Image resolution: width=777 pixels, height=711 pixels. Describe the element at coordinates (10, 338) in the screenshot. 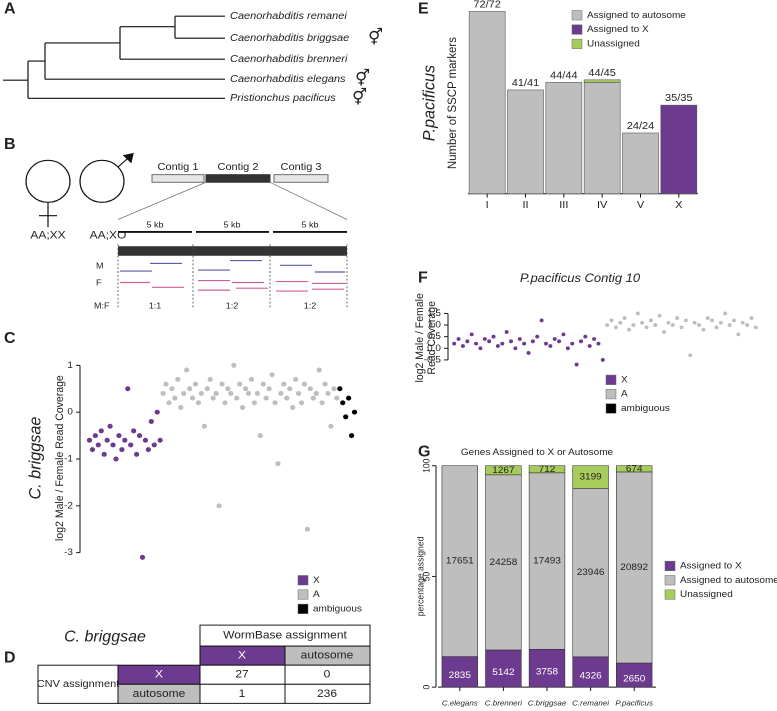

I see `panel-letter: C` at that location.